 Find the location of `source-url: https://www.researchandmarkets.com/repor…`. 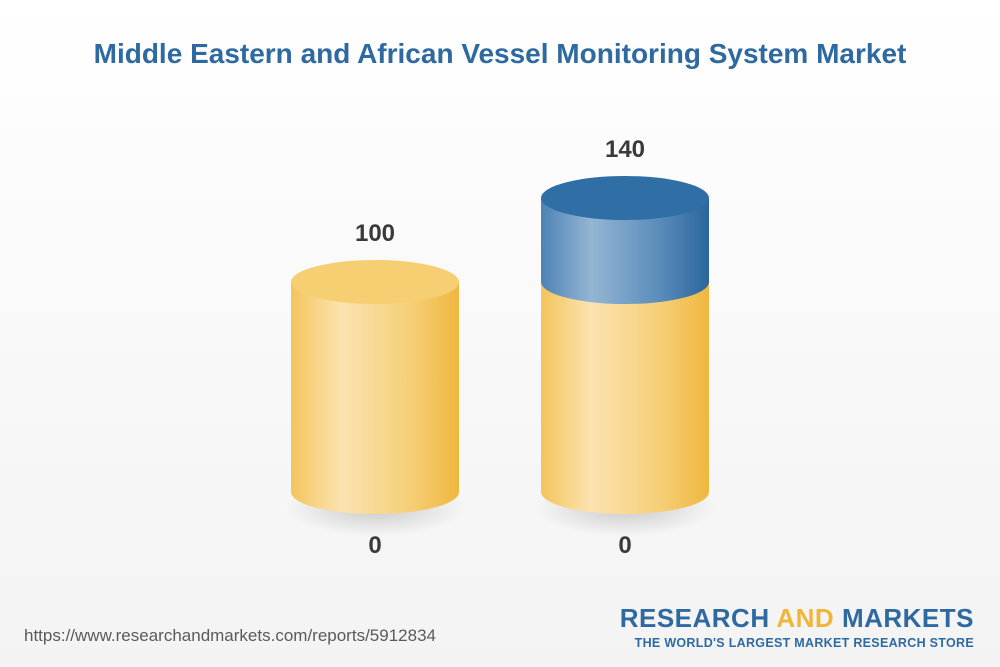

source-url: https://www.researchandmarkets.com/repor… is located at coordinates (230, 635).